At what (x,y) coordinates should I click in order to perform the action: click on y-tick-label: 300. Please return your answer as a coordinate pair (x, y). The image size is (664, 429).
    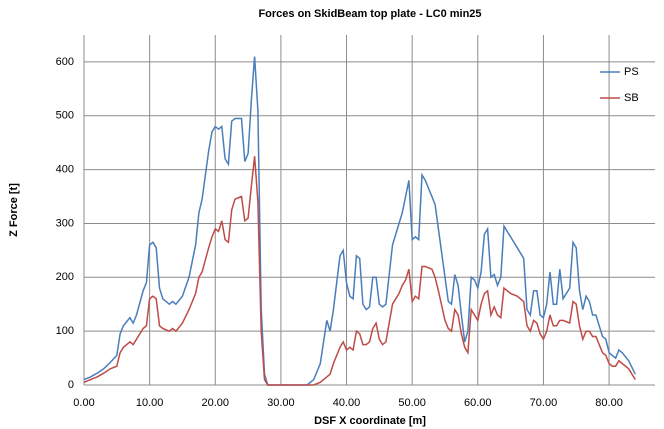
    Looking at the image, I should click on (65, 223).